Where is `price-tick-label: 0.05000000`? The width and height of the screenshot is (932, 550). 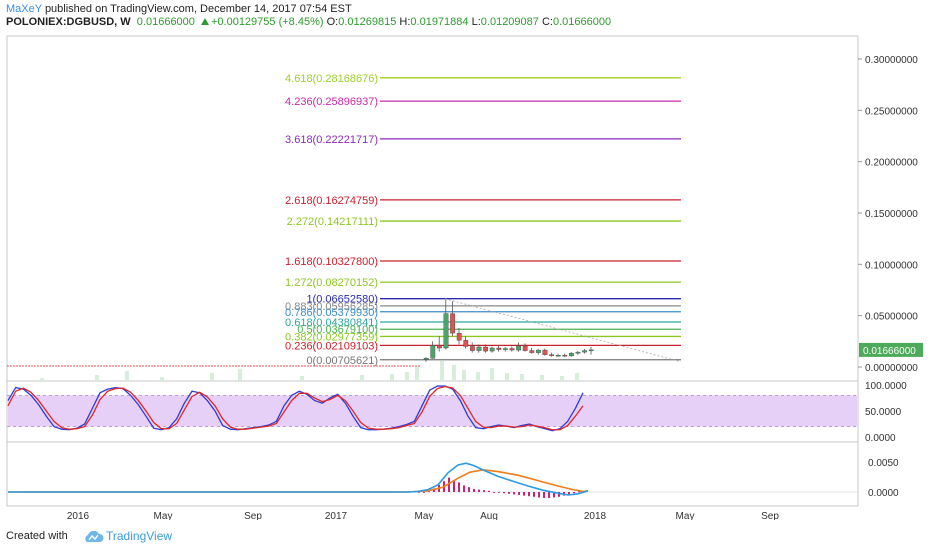
price-tick-label: 0.05000000 is located at coordinates (891, 317).